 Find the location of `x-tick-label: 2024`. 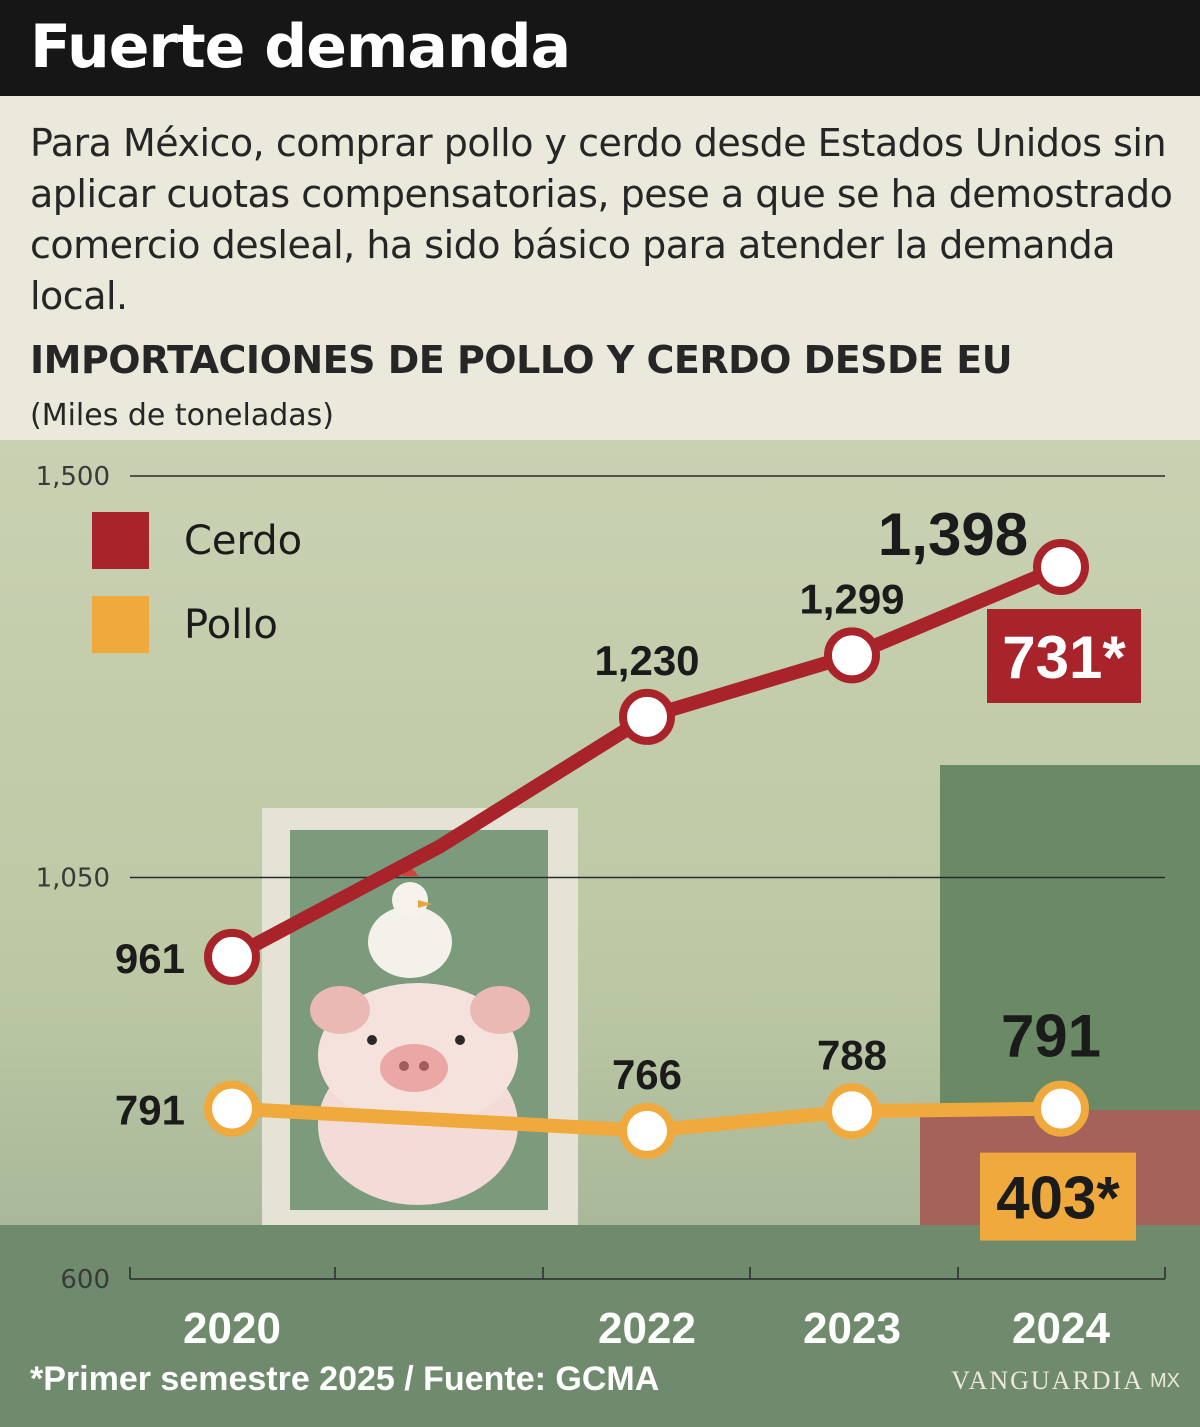

x-tick-label: 2024 is located at coordinates (1061, 1328).